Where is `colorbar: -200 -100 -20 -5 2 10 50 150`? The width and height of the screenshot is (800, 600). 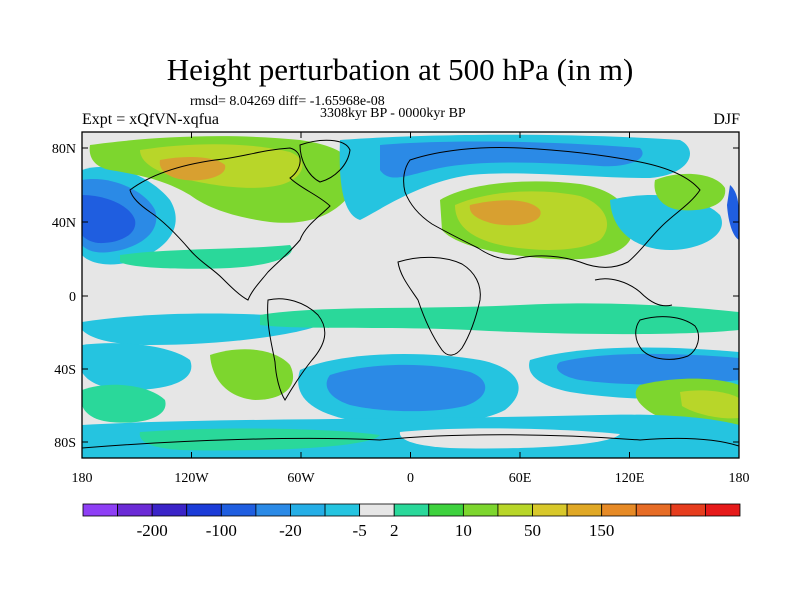 colorbar: -200 -100 -20 -5 2 10 50 150 is located at coordinates (411, 521).